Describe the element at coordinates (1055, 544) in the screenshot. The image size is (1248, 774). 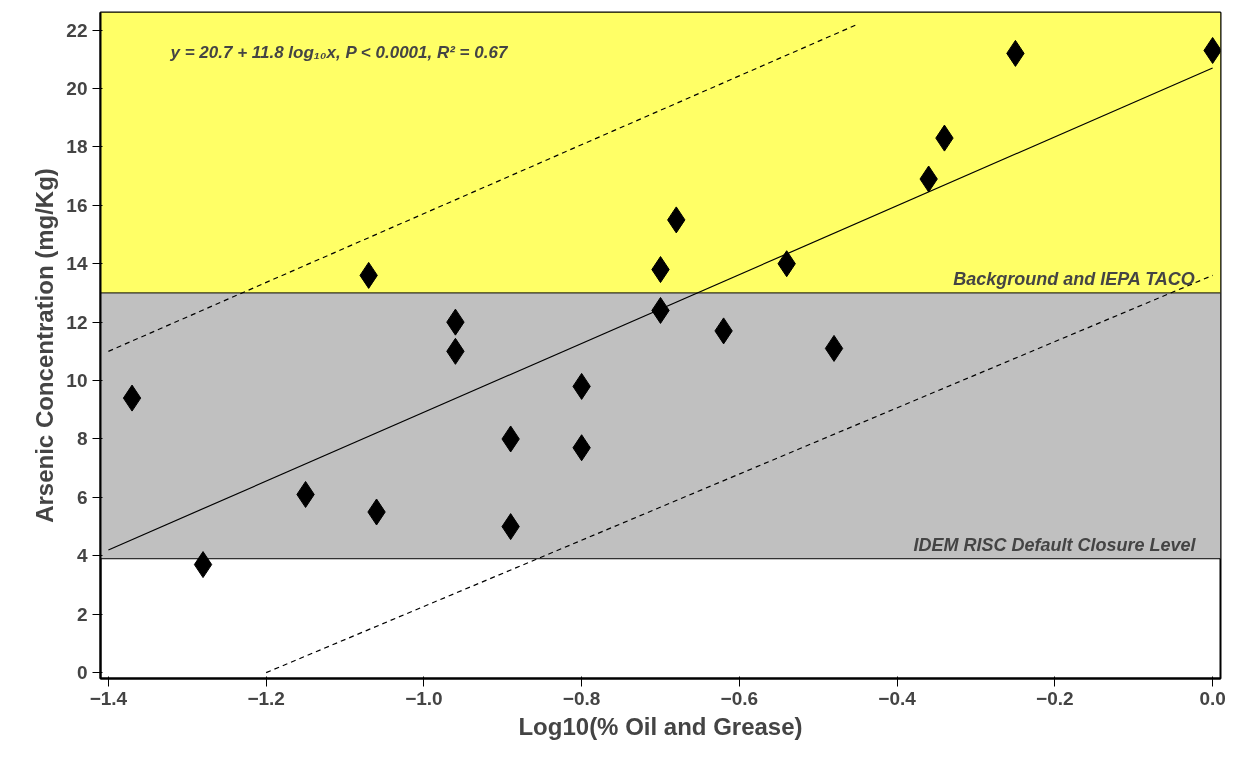
I see `ref-line-label: IDEM RISC Default Closure Level` at that location.